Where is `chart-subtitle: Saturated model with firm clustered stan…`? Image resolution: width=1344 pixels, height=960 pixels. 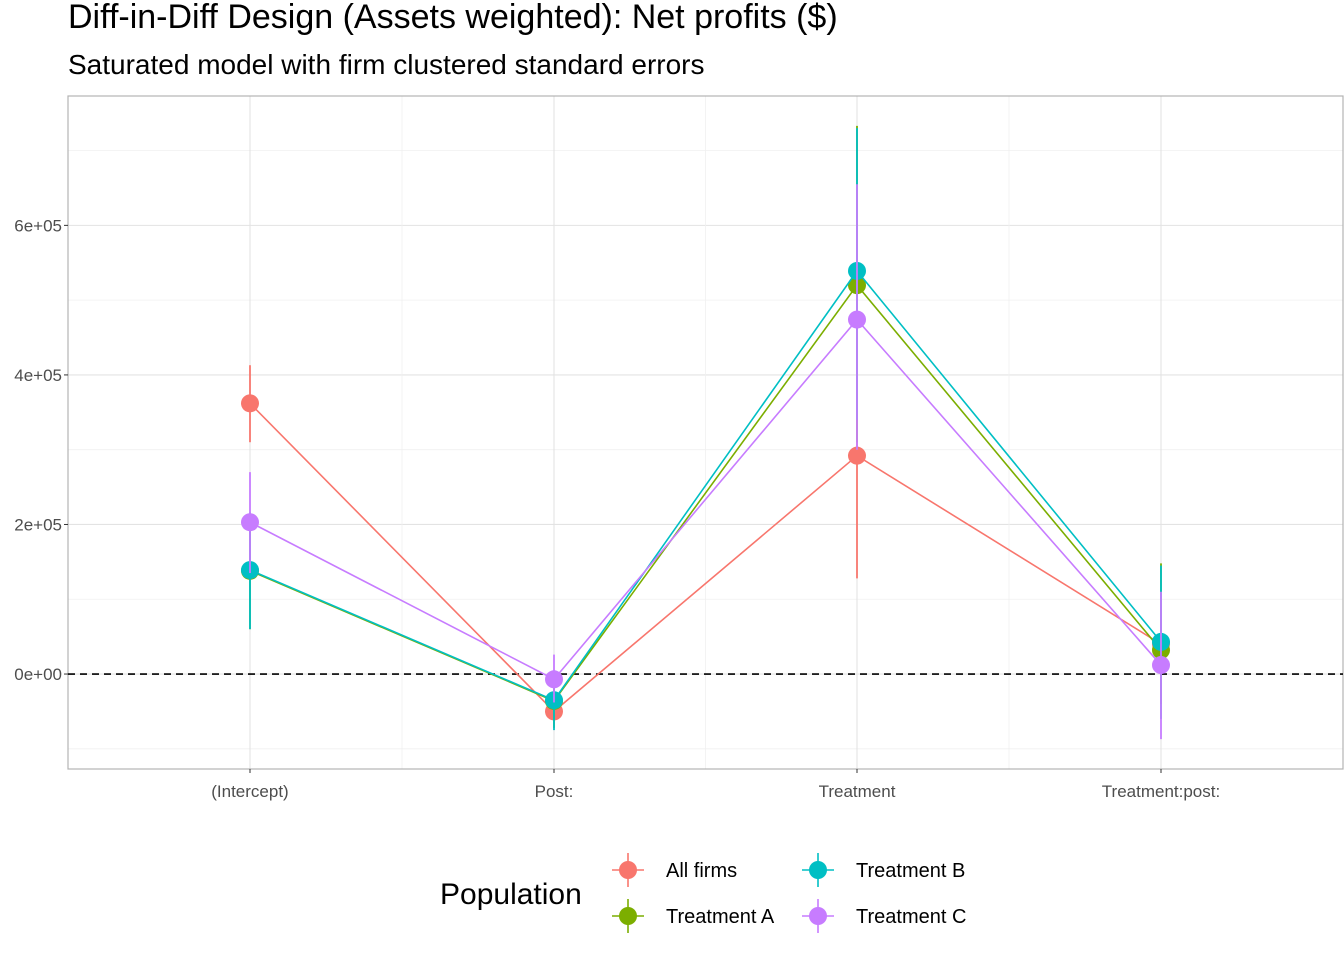 chart-subtitle: Saturated model with firm clustered stan… is located at coordinates (386, 64).